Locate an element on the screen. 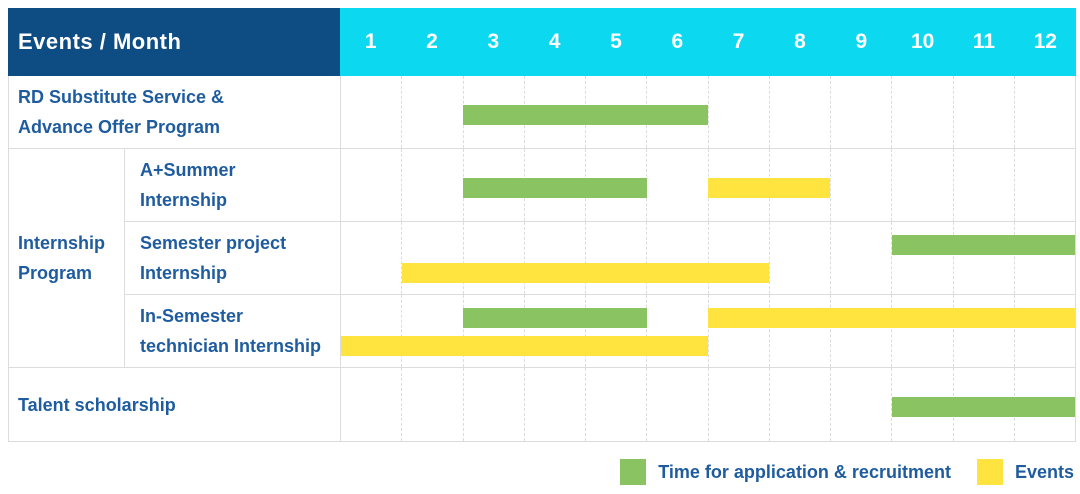 The image size is (1080, 494). table-subrow: Semester project Internship is located at coordinates (600, 258).